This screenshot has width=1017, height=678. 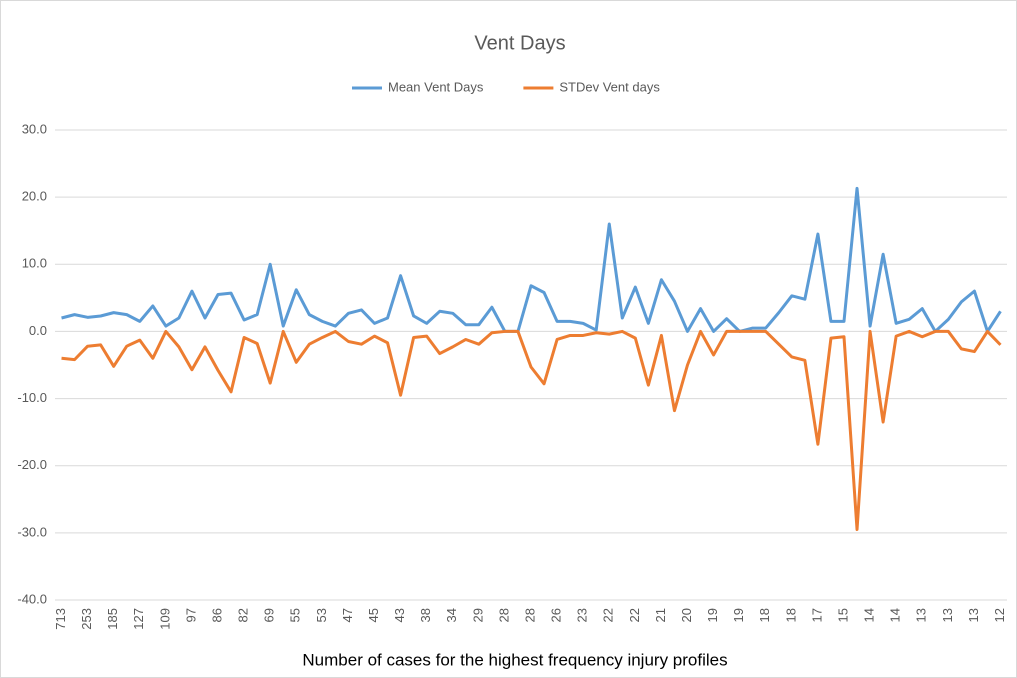 I want to click on x-tick-label: 69, so click(x=269, y=615).